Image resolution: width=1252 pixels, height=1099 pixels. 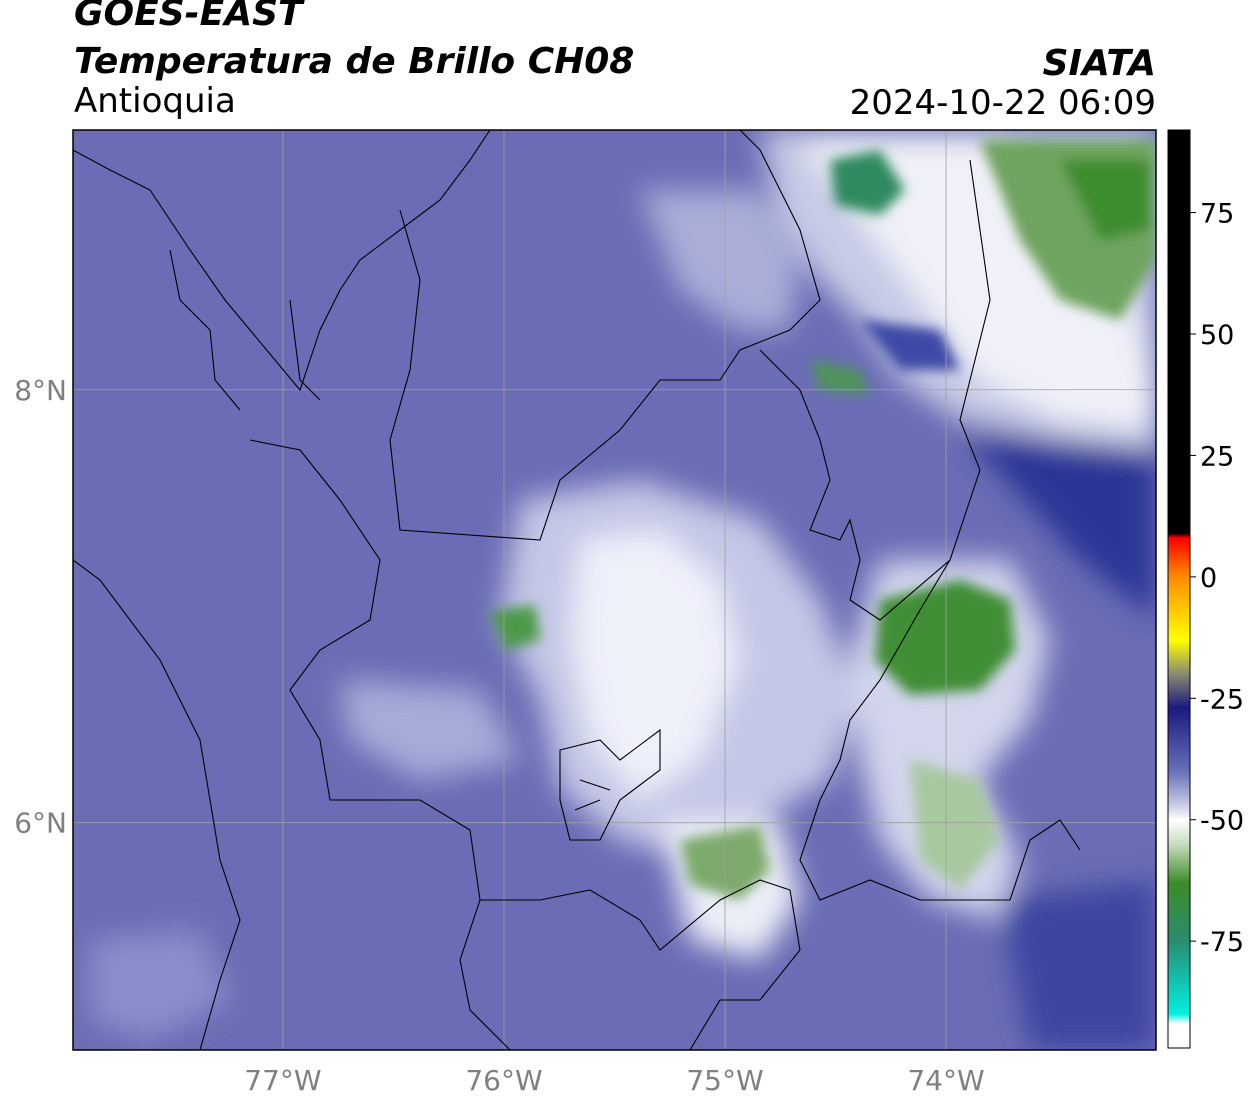 I want to click on department-border-west, so click(x=380, y=744).